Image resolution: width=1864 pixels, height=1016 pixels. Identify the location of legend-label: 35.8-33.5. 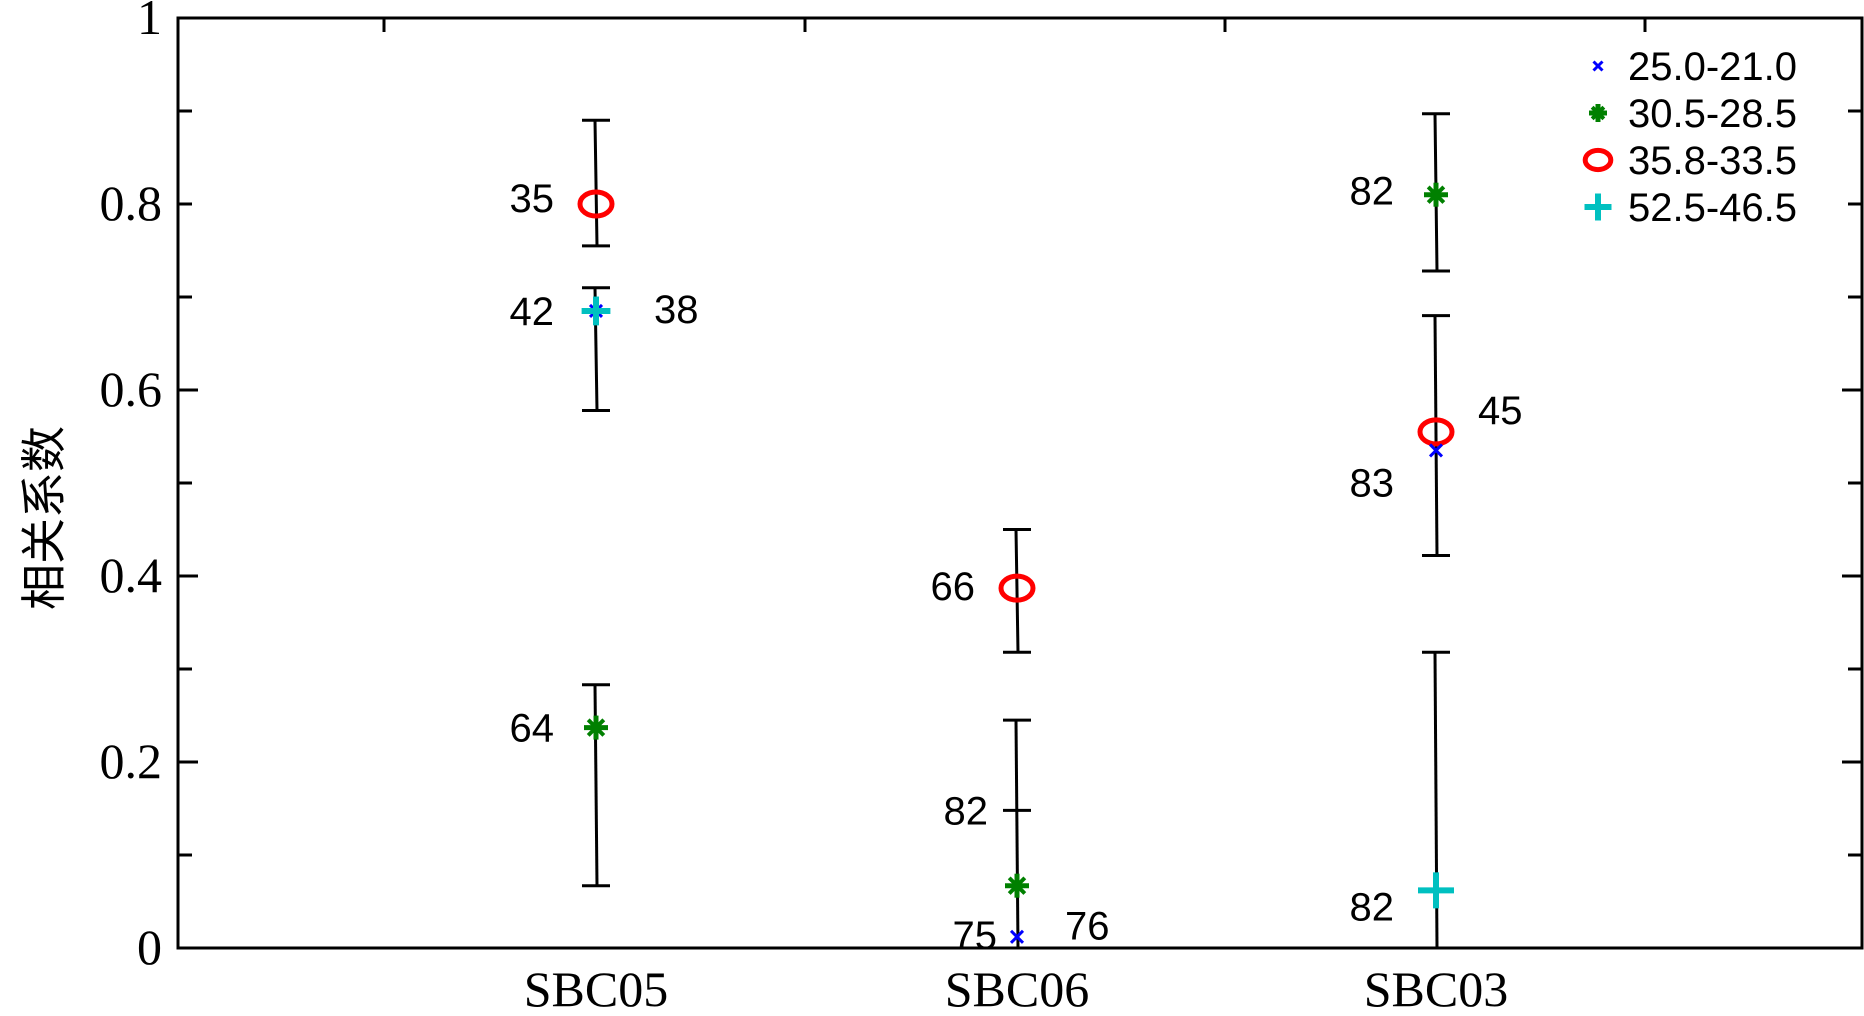
(1712, 161).